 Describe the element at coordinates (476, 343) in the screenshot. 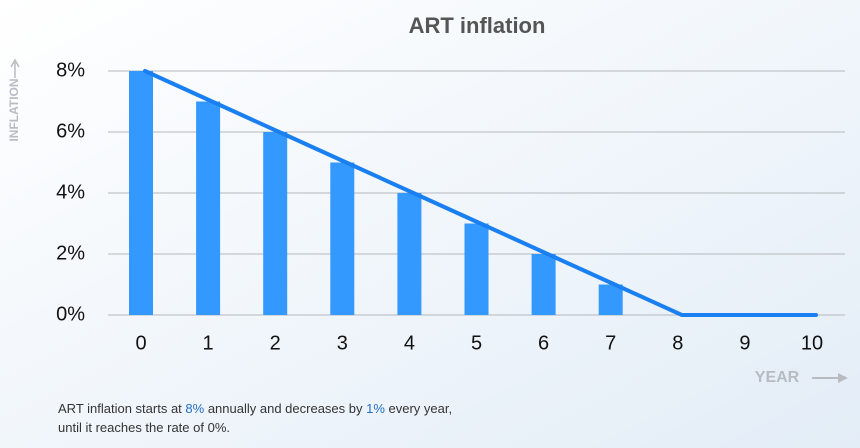

I see `x-tick-label: 5` at that location.